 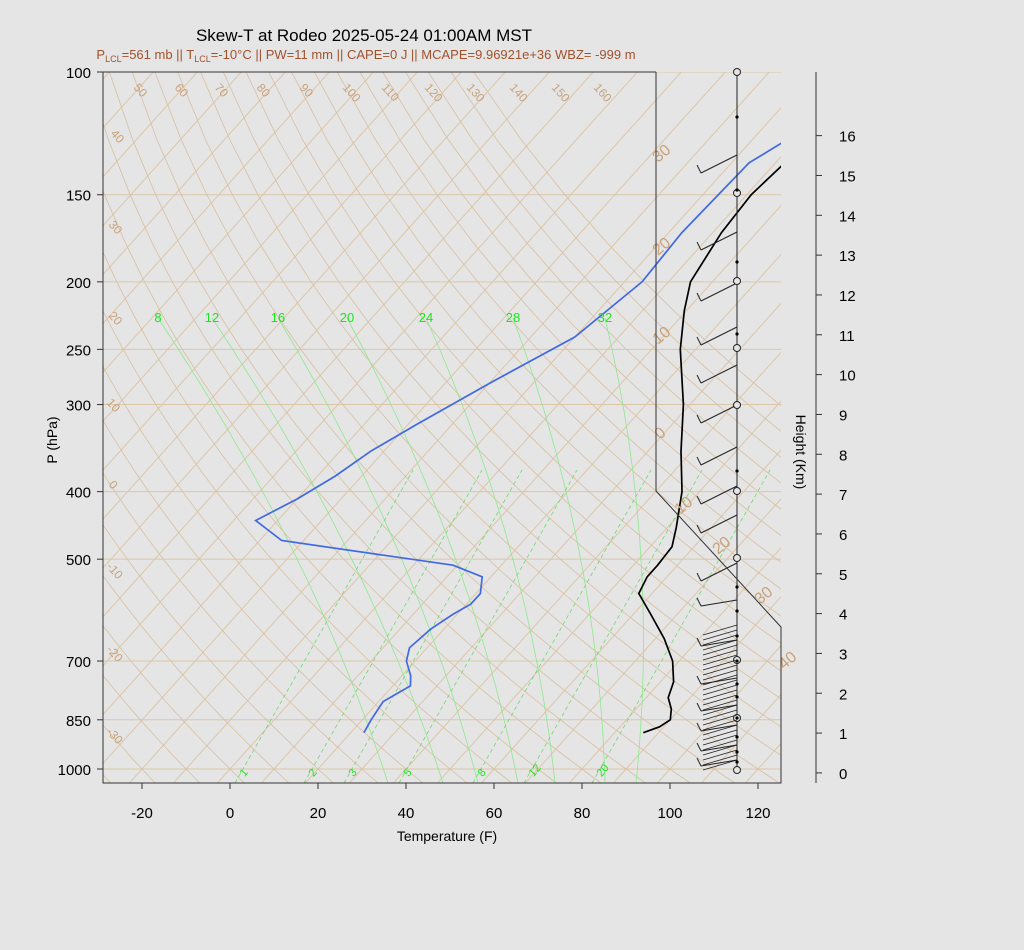 I want to click on y-tick-label: 700, so click(x=78, y=662).